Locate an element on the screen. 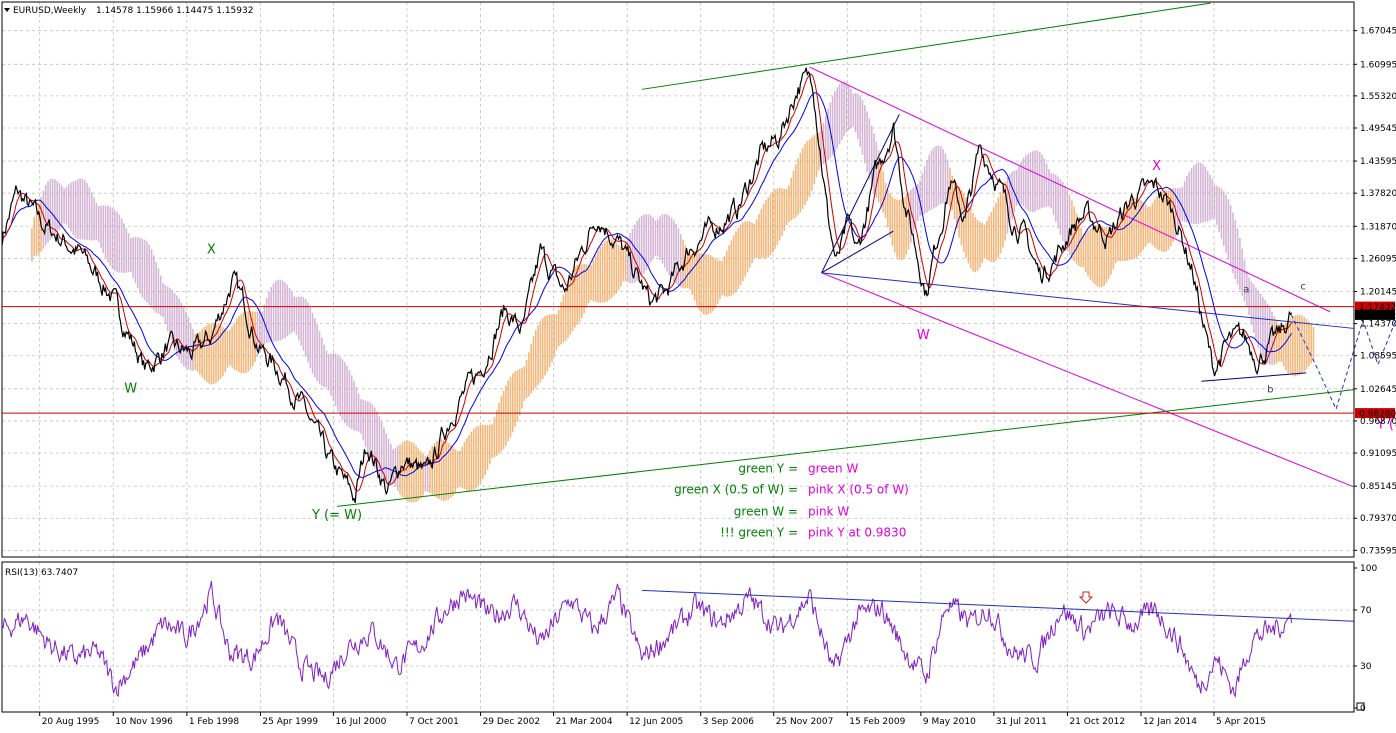 This screenshot has height=733, width=1396. navy-triangle-upper is located at coordinates (860, 194).